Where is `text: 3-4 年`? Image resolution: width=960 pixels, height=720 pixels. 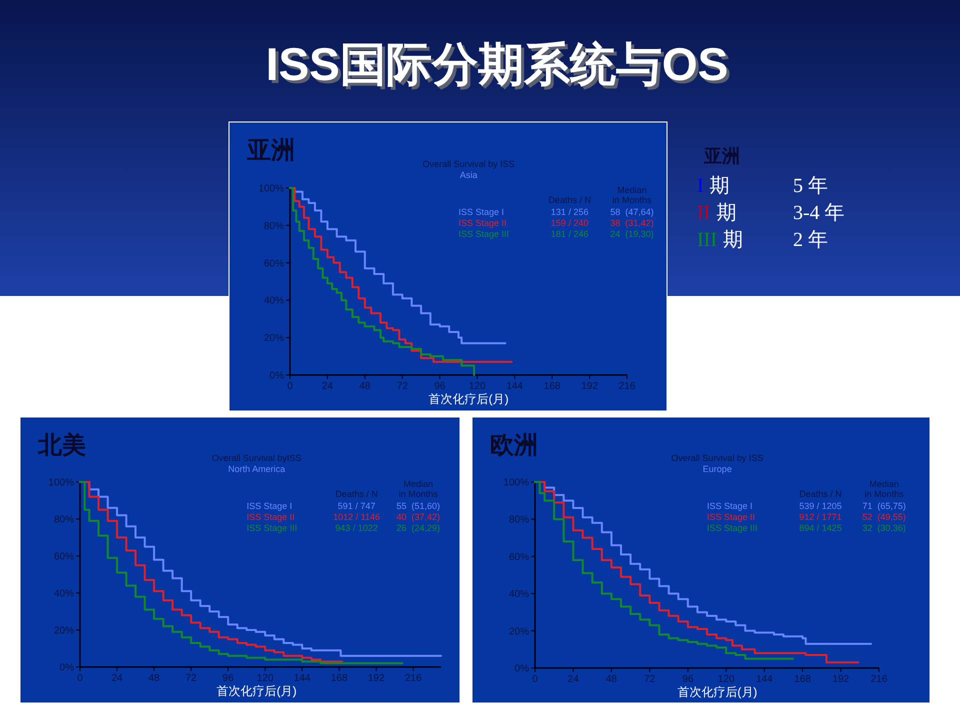
text: 3-4 年 is located at coordinates (819, 213).